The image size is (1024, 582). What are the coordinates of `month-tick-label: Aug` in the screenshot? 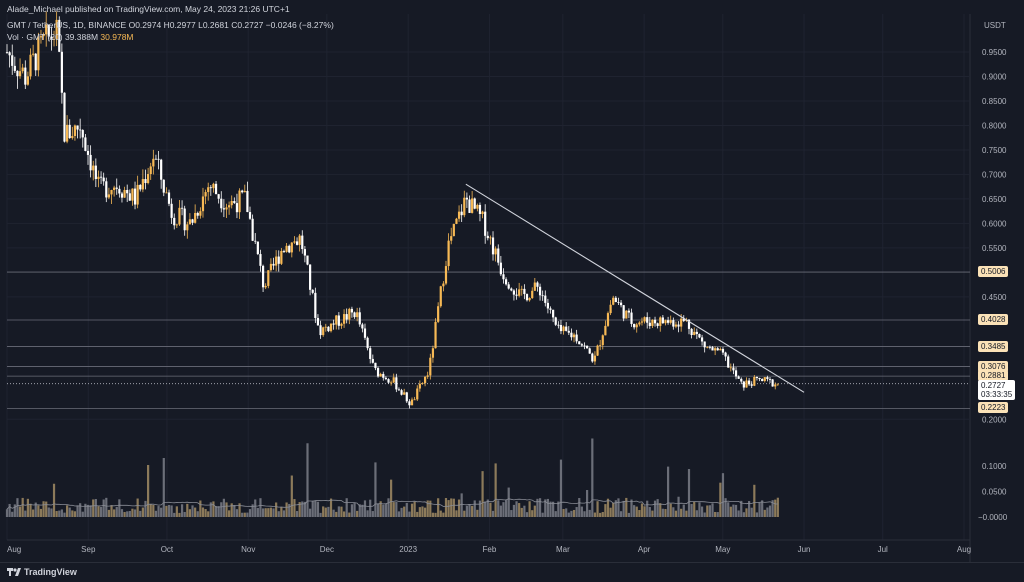 It's located at (964, 549).